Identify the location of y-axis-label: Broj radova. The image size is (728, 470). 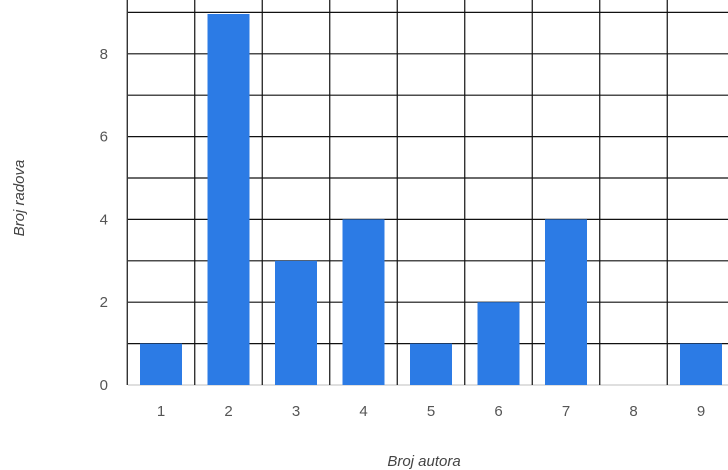
(19, 198).